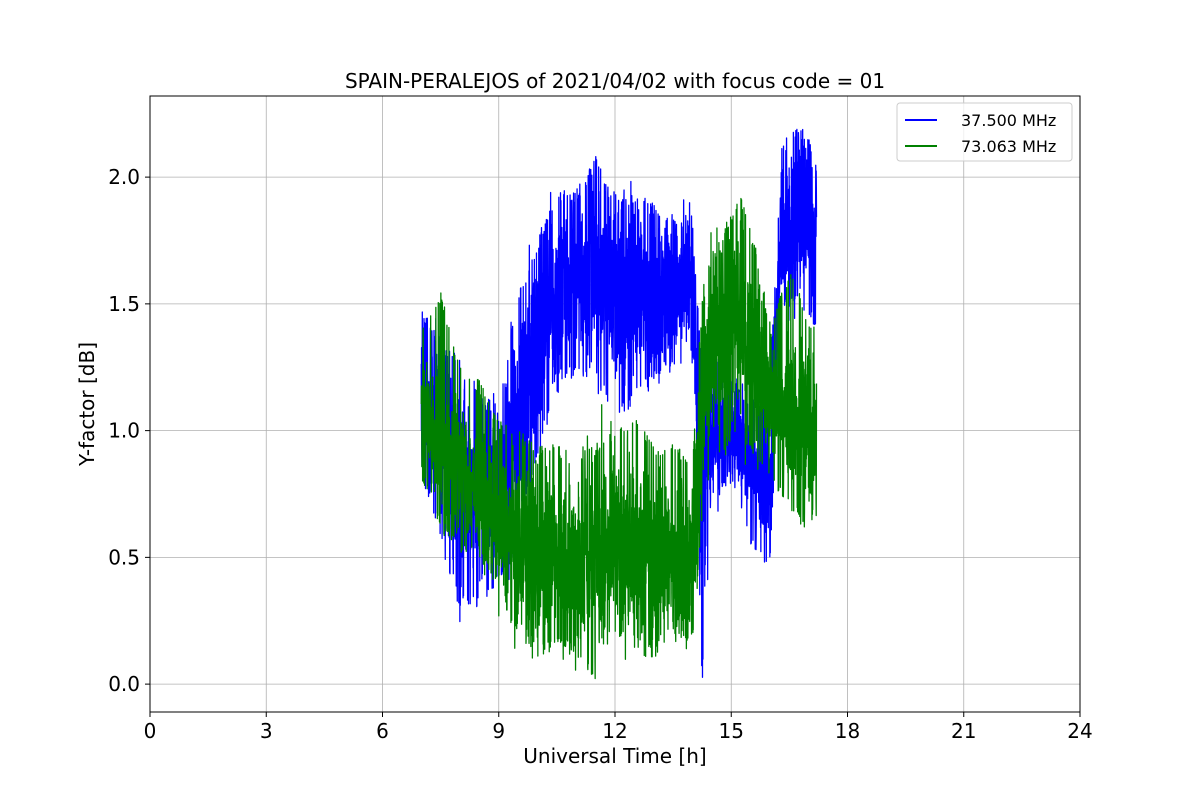 The width and height of the screenshot is (1200, 800). What do you see at coordinates (614, 731) in the screenshot?
I see `x-tick-label: 12` at bounding box center [614, 731].